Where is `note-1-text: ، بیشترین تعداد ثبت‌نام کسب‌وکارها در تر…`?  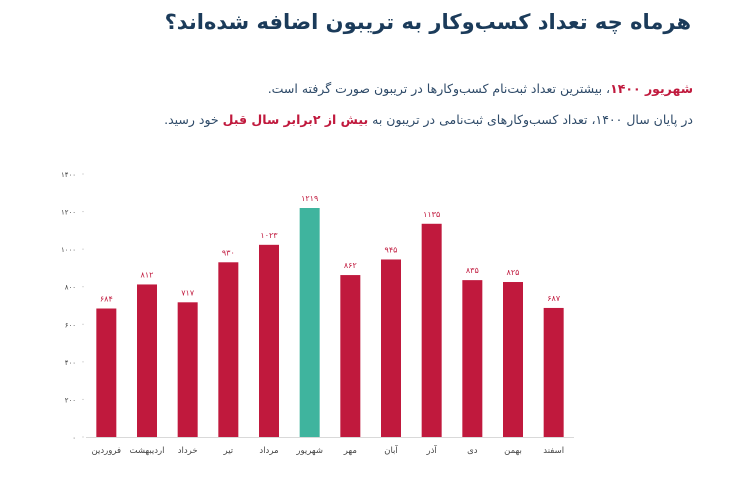
note-1-text: ، بیشترین تعداد ثبت‌نام کسب‌وکارها در تر… is located at coordinates (439, 88).